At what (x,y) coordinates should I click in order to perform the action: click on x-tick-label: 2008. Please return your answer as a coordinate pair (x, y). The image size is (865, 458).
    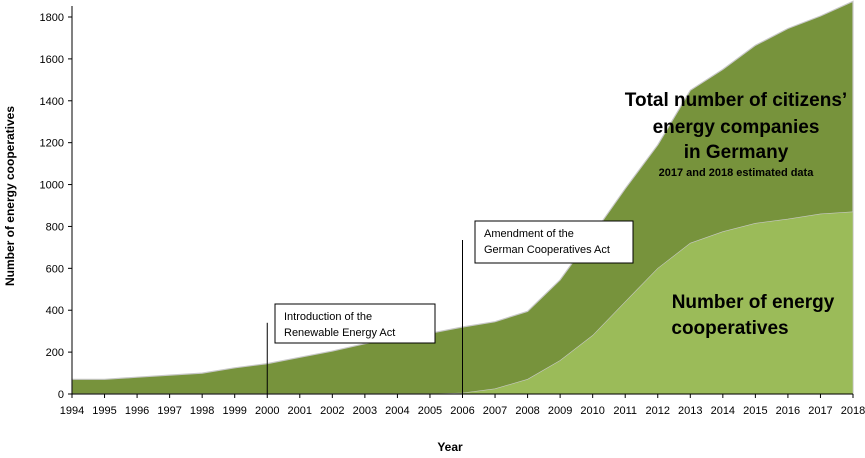
    Looking at the image, I should click on (527, 411).